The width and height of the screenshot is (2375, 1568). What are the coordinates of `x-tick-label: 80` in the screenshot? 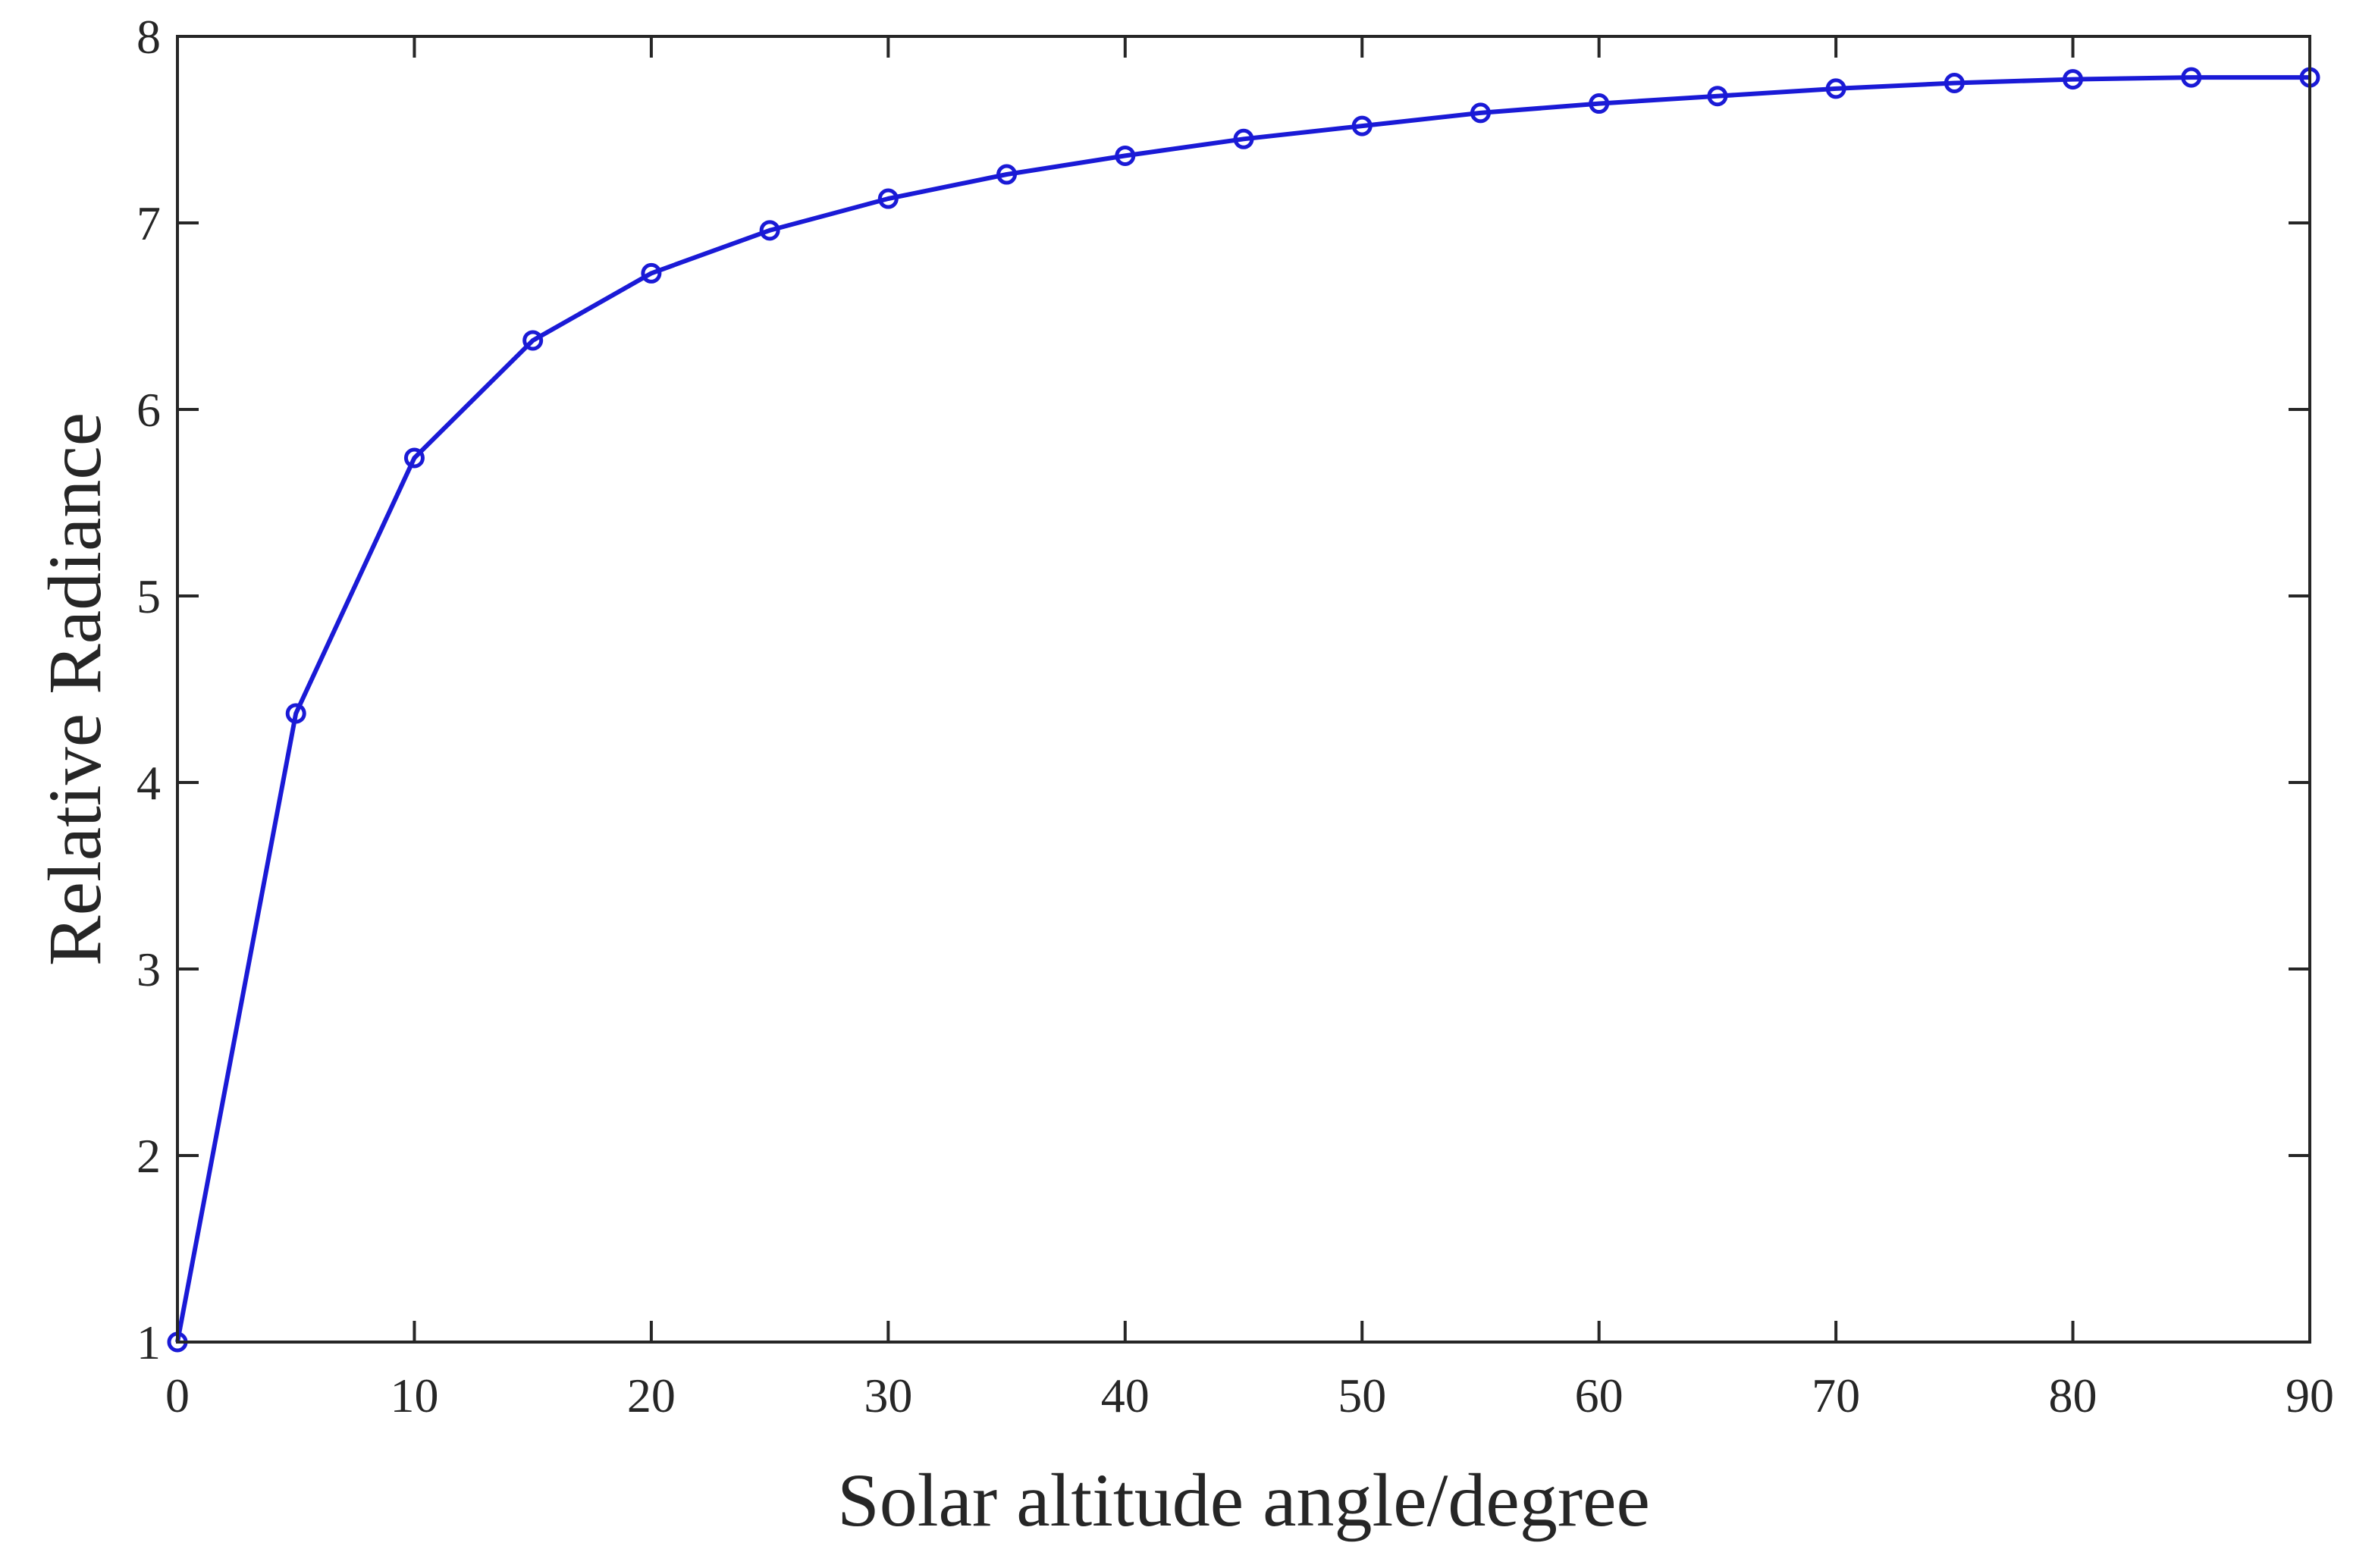 It's located at (2073, 1396).